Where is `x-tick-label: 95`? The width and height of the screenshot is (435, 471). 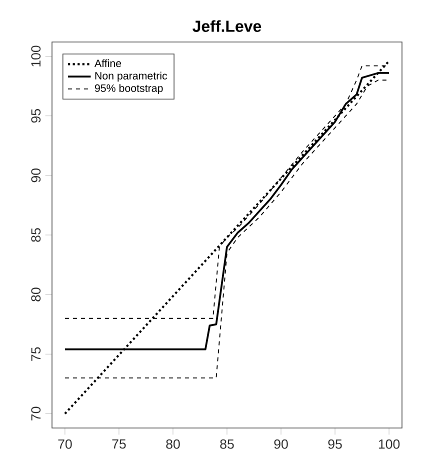
x-tick-label: 95 is located at coordinates (335, 444).